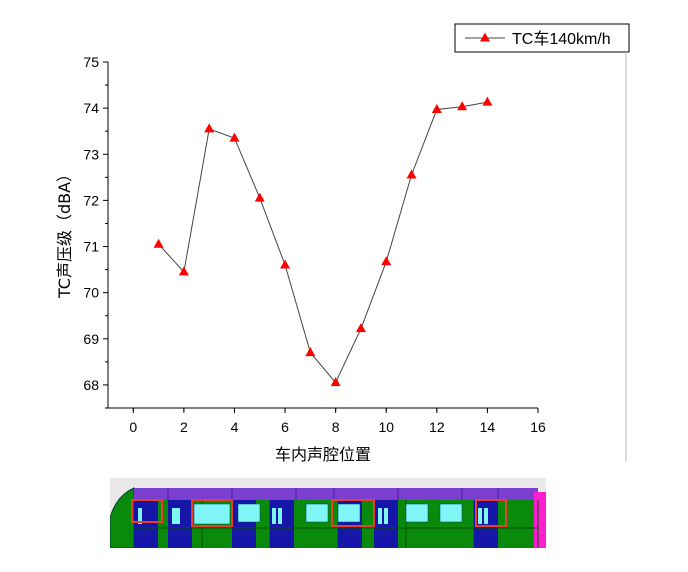 The image size is (688, 572). Describe the element at coordinates (91, 385) in the screenshot. I see `y-tick-label: 68` at that location.